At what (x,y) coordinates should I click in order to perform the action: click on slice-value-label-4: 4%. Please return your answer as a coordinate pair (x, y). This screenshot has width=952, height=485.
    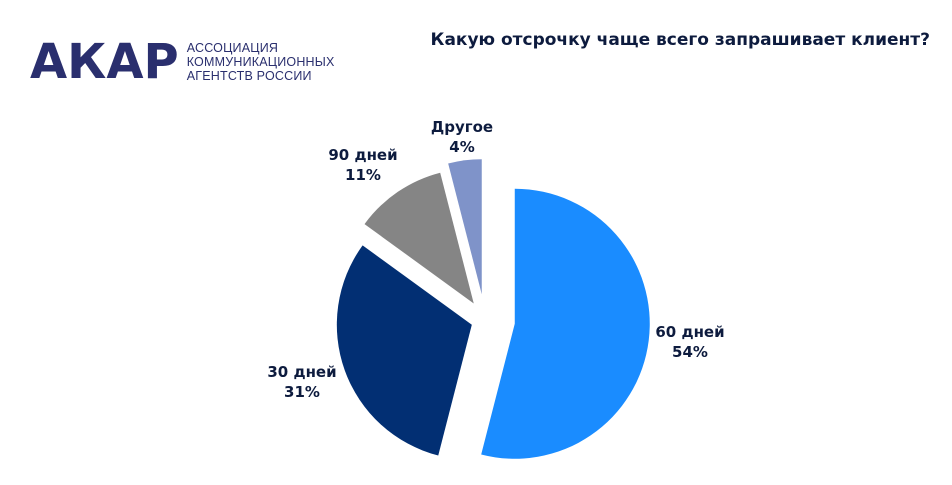
    Looking at the image, I should click on (461, 147).